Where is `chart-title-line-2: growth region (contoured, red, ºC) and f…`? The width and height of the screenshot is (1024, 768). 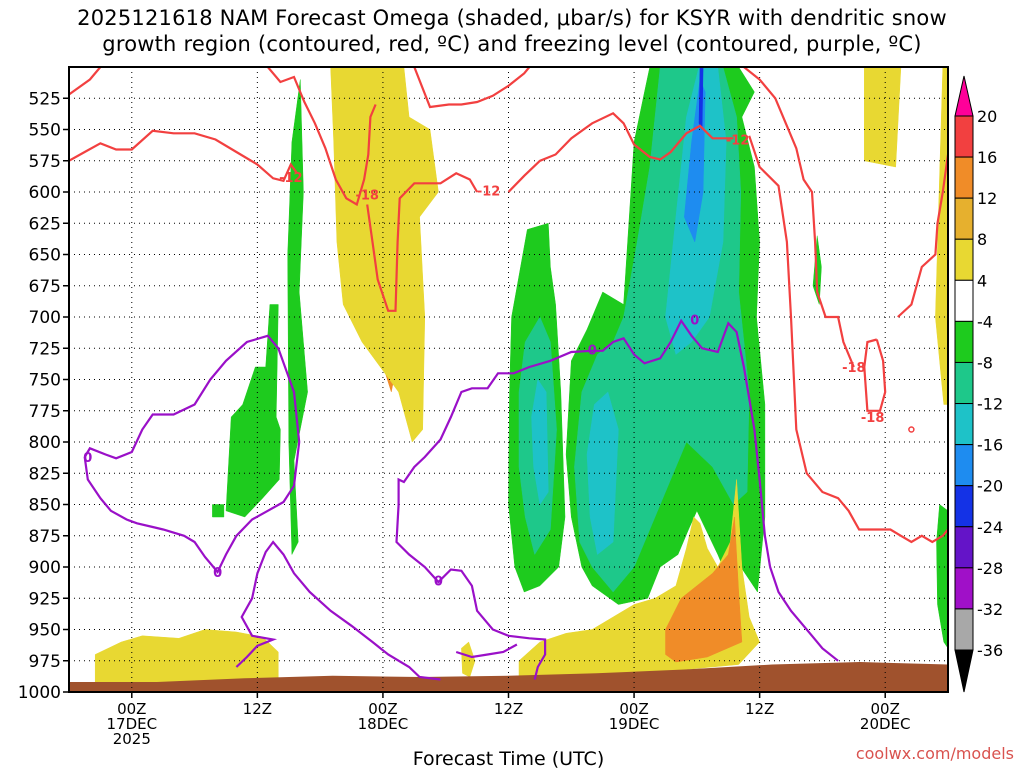
chart-title-line-2: growth region (contoured, red, ºC) and f… is located at coordinates (512, 44).